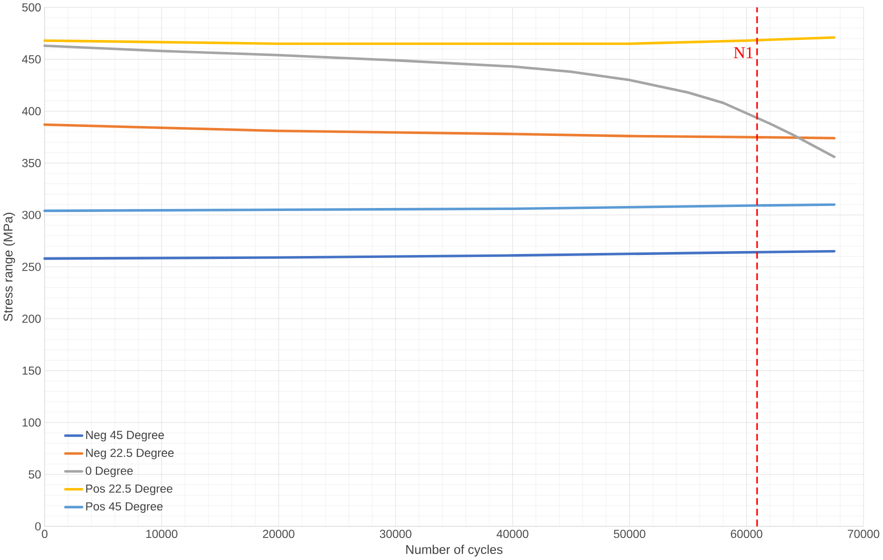  I want to click on y-tick-label: 150, so click(31, 370).